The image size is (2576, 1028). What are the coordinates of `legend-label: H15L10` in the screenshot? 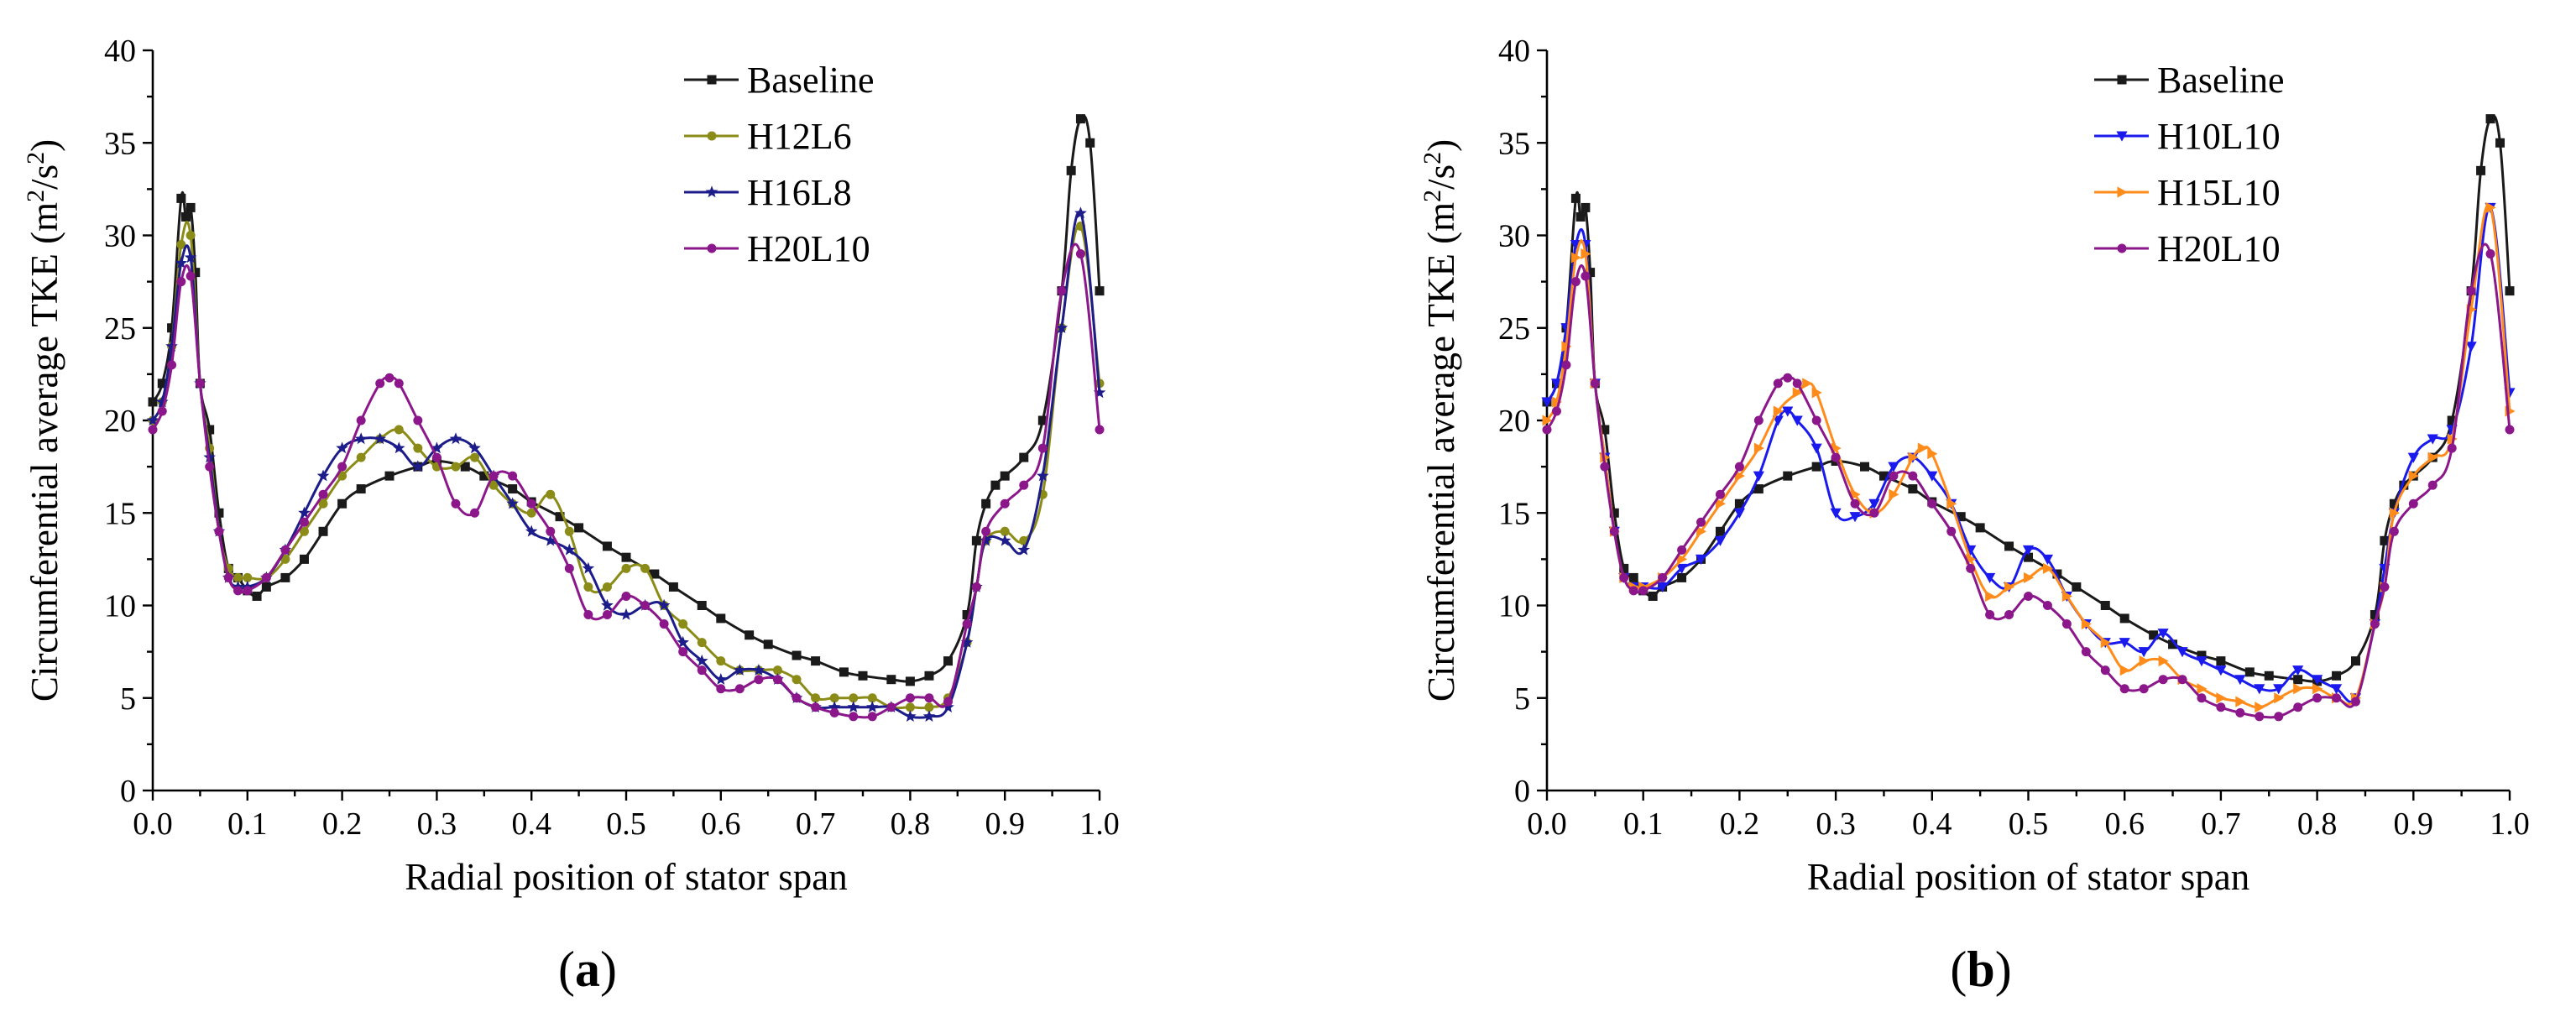 It's located at (2219, 192).